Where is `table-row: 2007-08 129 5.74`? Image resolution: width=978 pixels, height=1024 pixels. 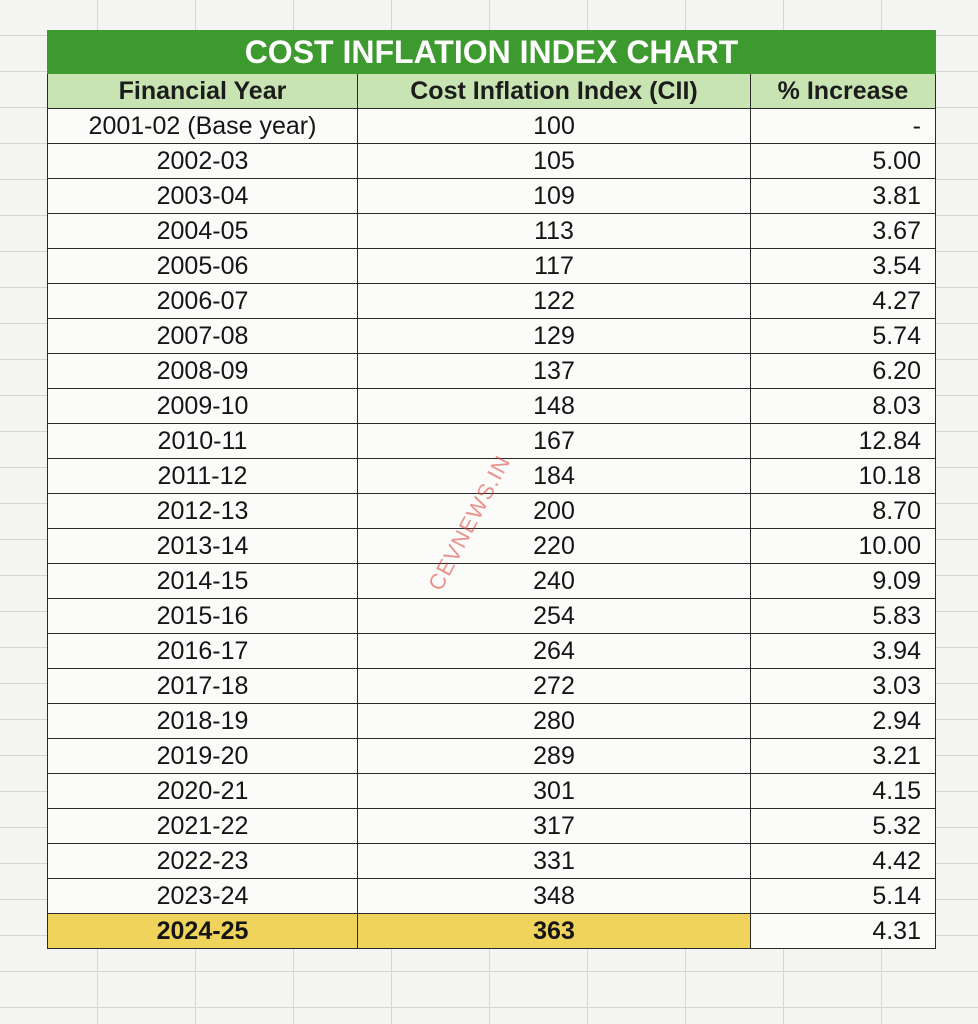 table-row: 2007-08 129 5.74 is located at coordinates (491, 336).